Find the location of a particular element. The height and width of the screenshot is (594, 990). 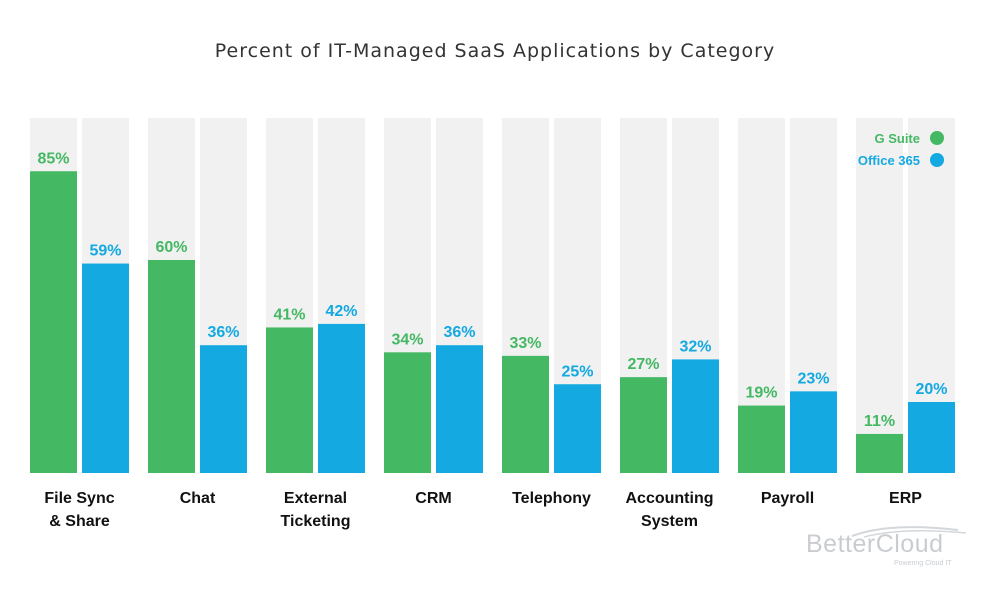

data-label: 11% is located at coordinates (879, 421).